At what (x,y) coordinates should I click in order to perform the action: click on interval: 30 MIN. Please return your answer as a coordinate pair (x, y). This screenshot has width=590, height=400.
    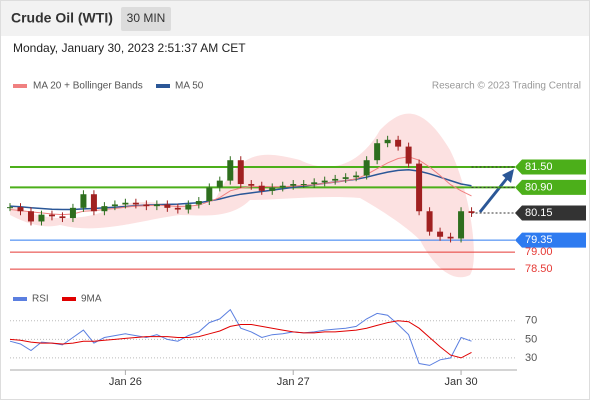
    Looking at the image, I should click on (146, 18).